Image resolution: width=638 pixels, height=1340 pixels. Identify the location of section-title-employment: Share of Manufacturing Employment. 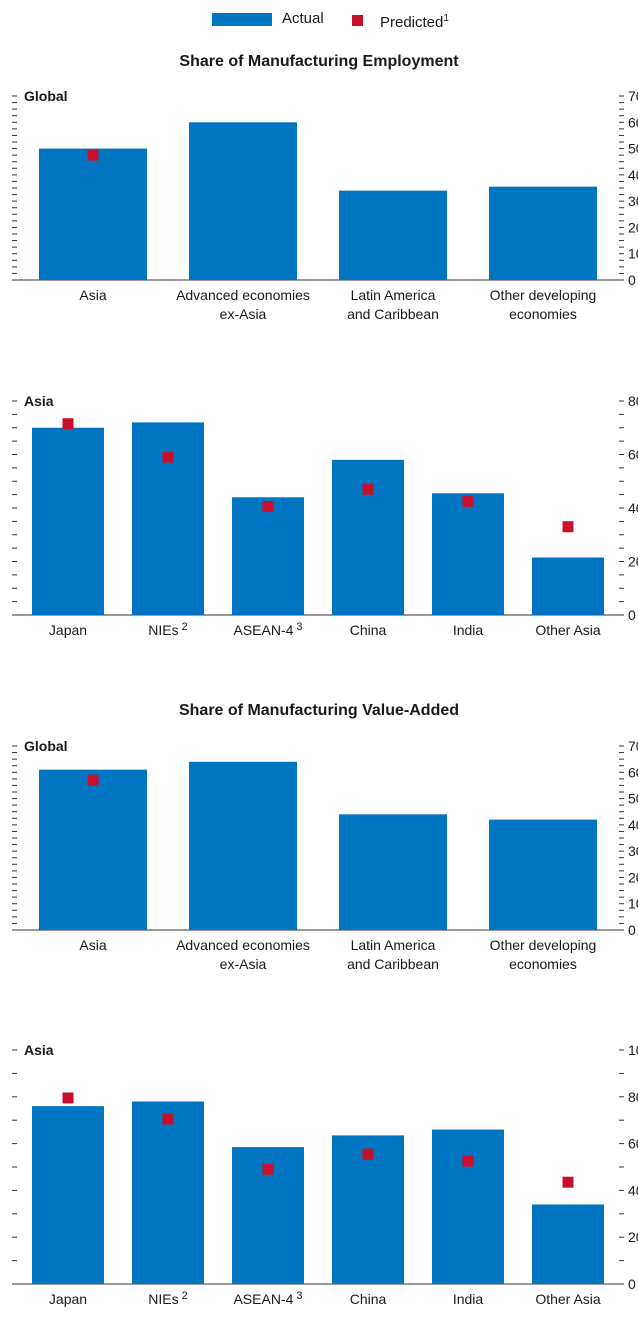
(319, 61).